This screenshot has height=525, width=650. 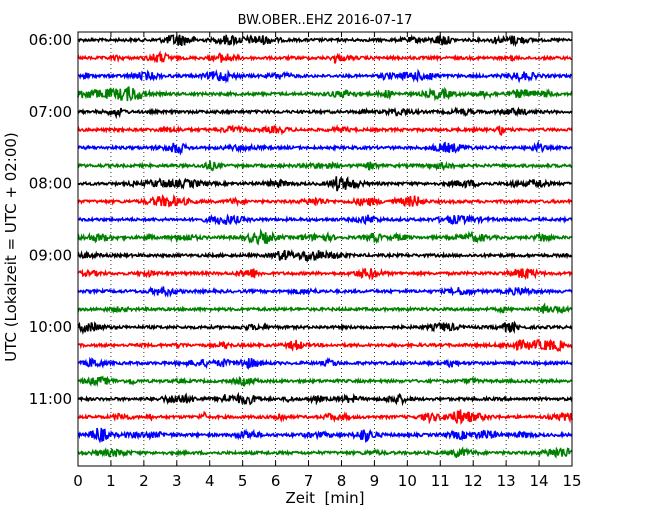 I want to click on x-tick-label: 10, so click(x=407, y=481).